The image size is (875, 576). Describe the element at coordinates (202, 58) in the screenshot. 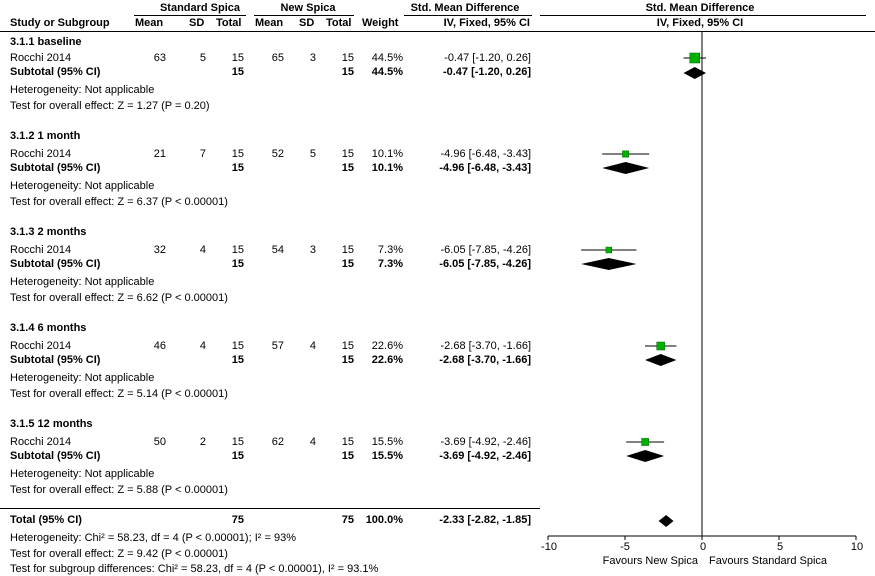

I see `sd1-value: 5` at that location.